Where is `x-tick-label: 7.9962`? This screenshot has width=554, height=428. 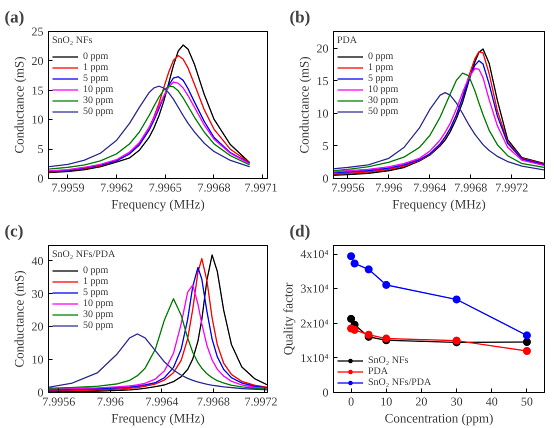
x-tick-label: 7.9962 is located at coordinates (117, 187).